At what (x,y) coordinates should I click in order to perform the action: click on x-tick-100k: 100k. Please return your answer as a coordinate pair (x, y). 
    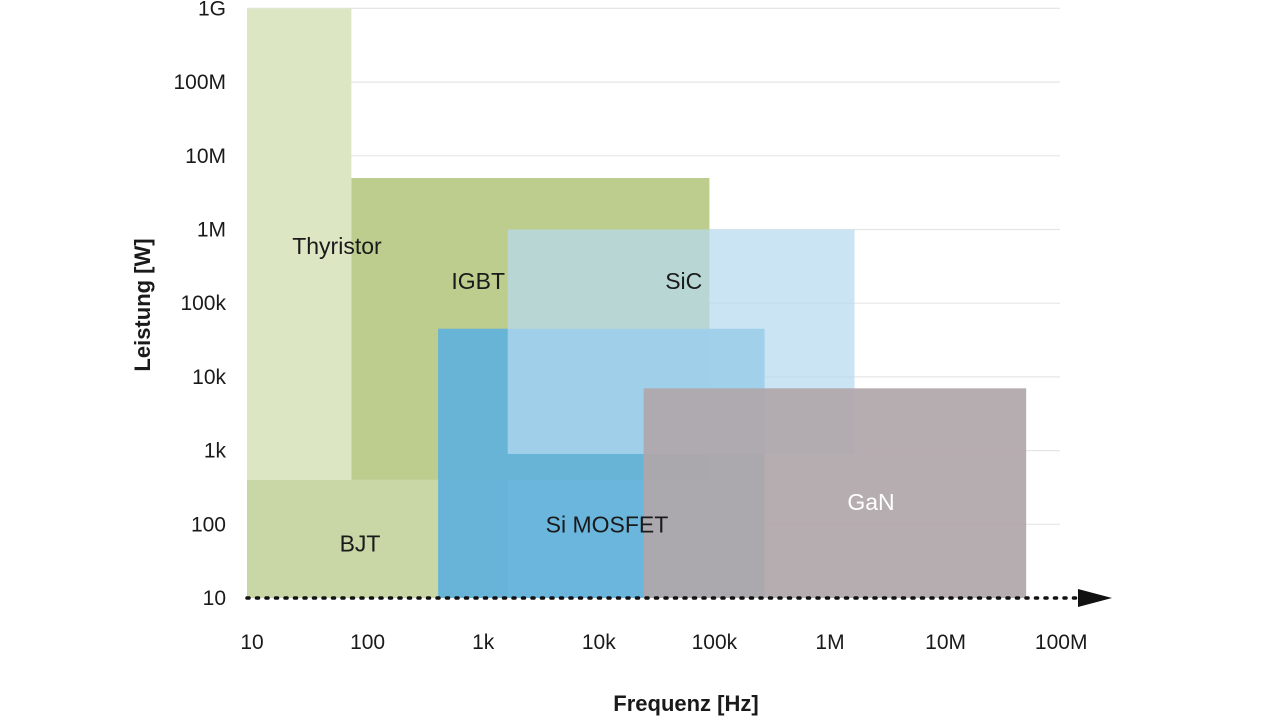
    Looking at the image, I should click on (715, 642).